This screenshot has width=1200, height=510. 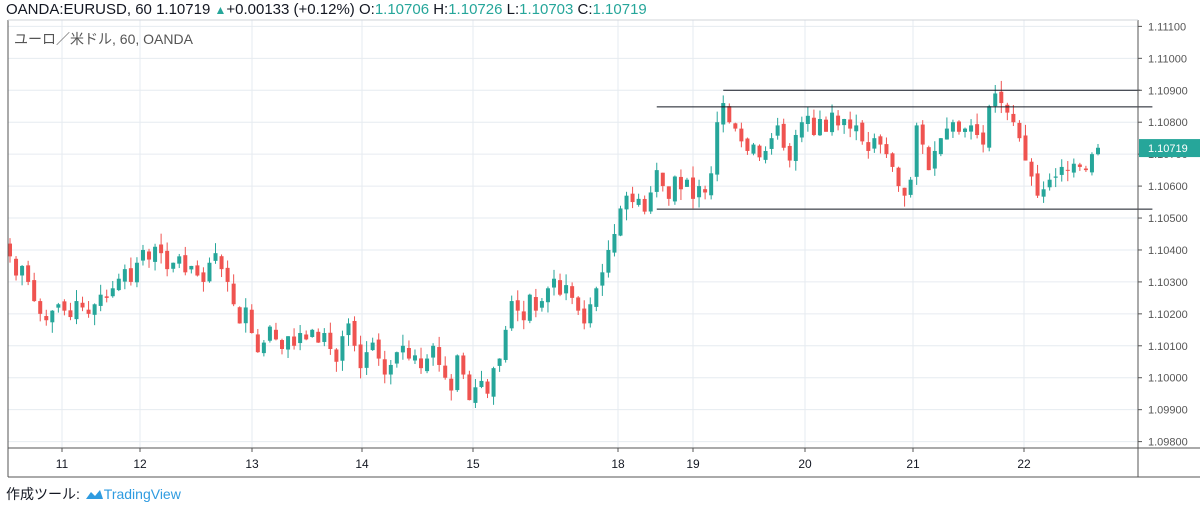 I want to click on last-price-tag, so click(x=1169, y=148).